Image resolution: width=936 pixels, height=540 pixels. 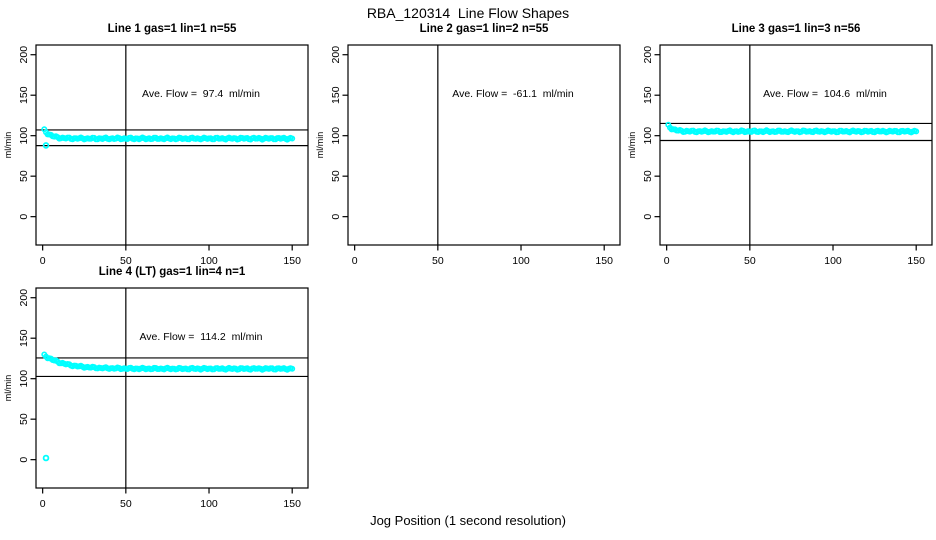 I want to click on y-axis-label-line-1: ml/min, so click(x=8, y=145).